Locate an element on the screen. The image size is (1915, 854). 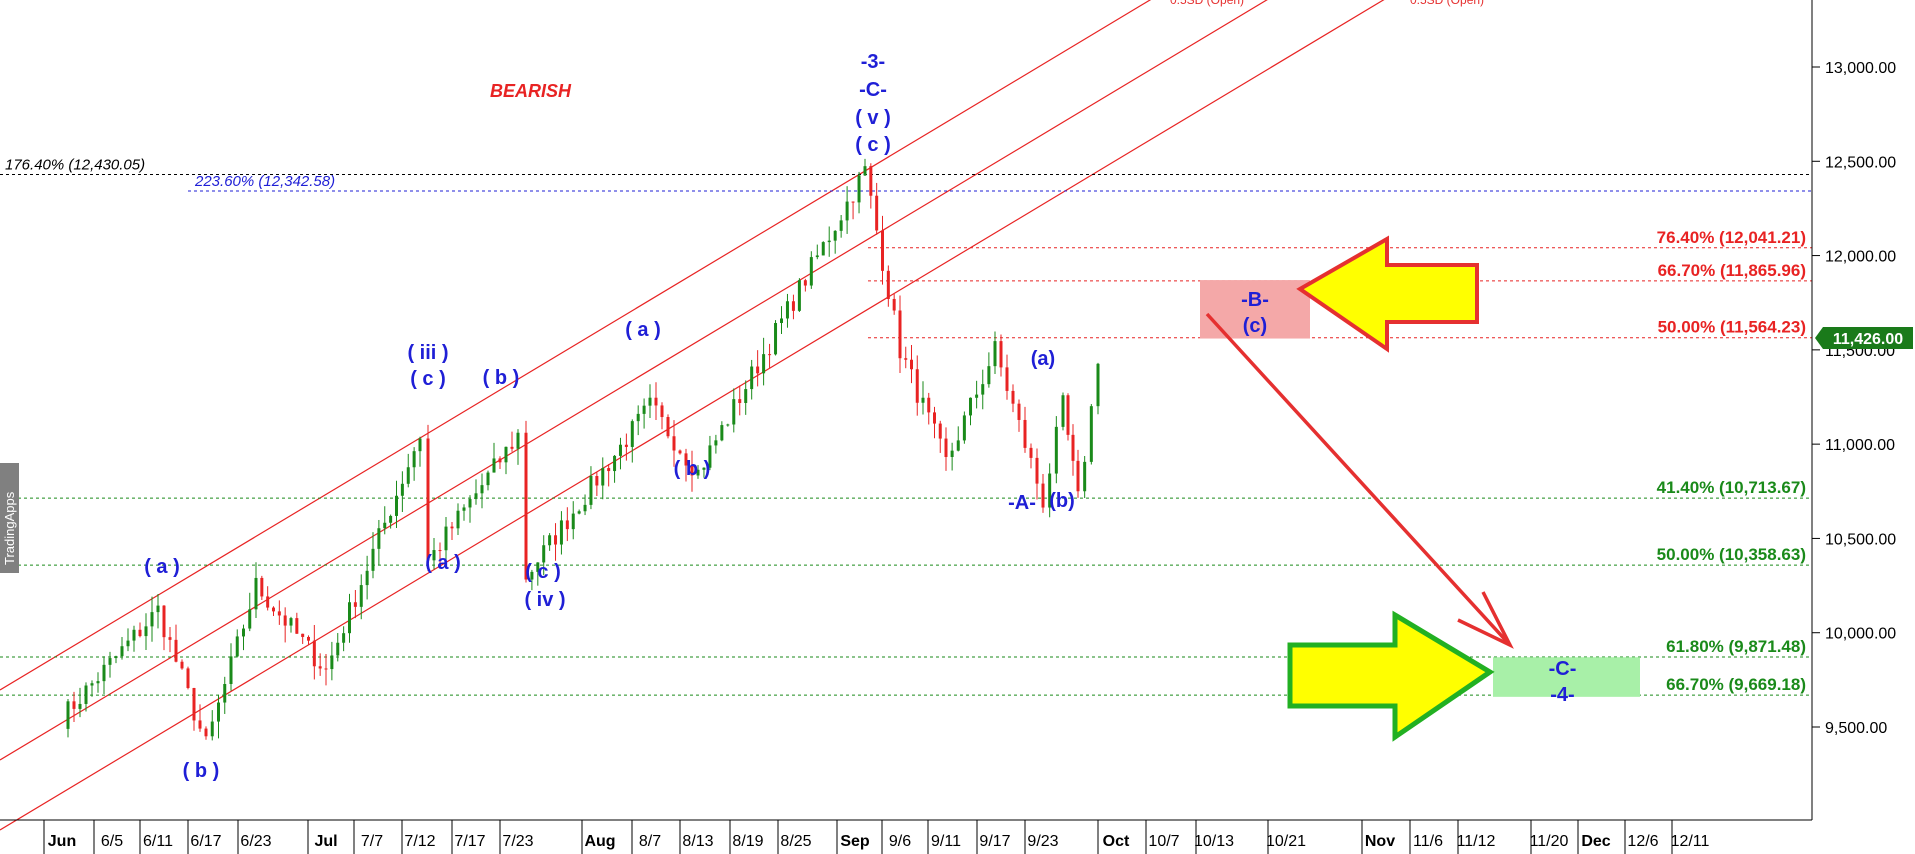
fib-label: 76.40% (12,041.21) is located at coordinates (1731, 237).